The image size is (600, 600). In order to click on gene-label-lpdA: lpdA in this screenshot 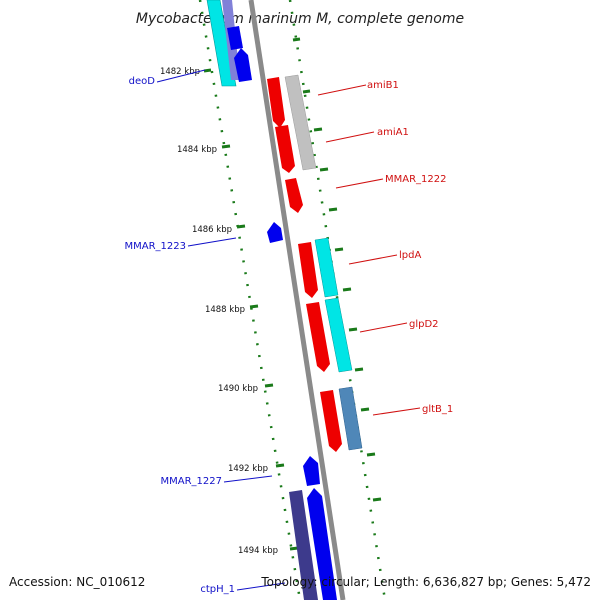, I will do `click(410, 255)`.